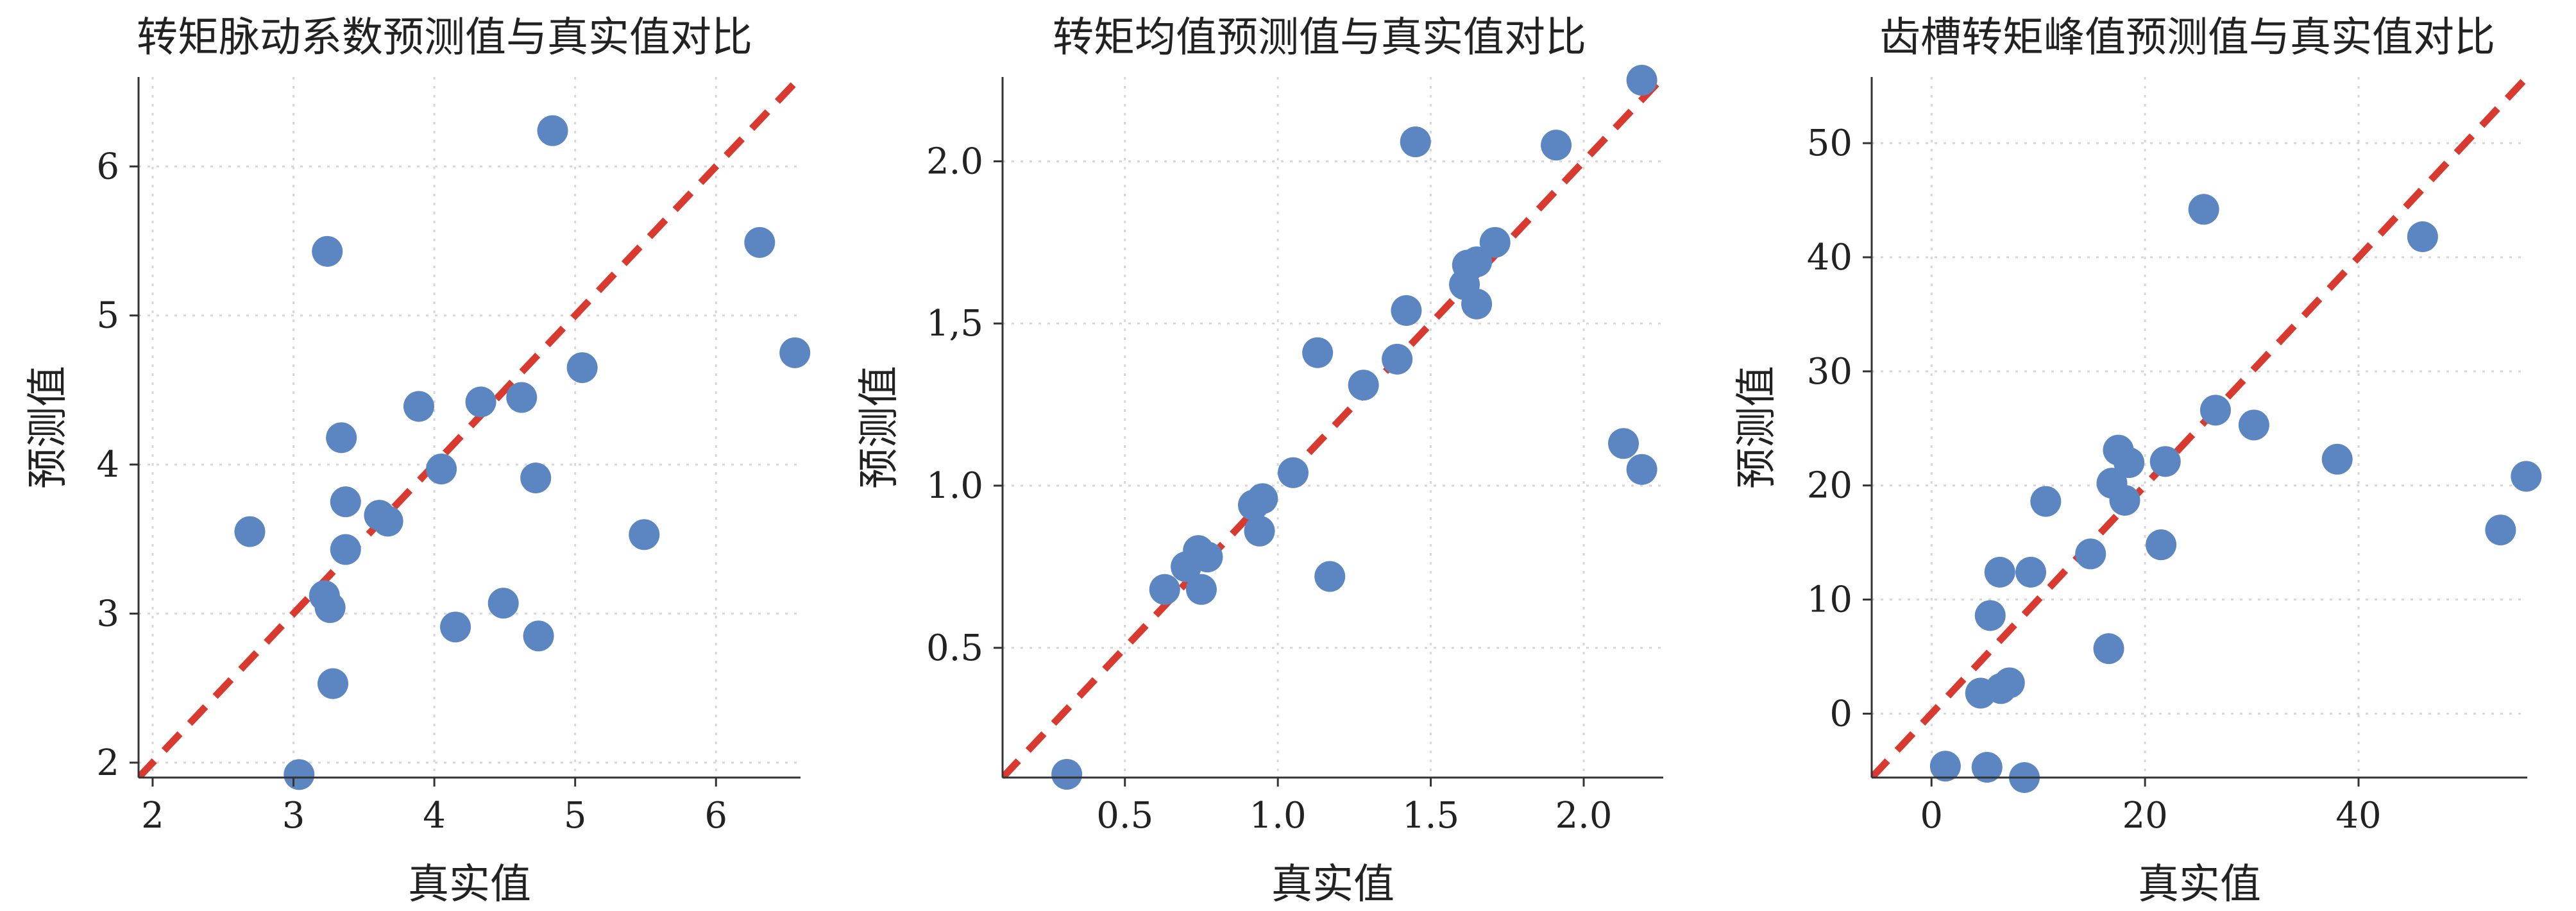 This screenshot has width=2576, height=911. Describe the element at coordinates (954, 161) in the screenshot. I see `chart-2-y-tick-3: 2.0` at that location.